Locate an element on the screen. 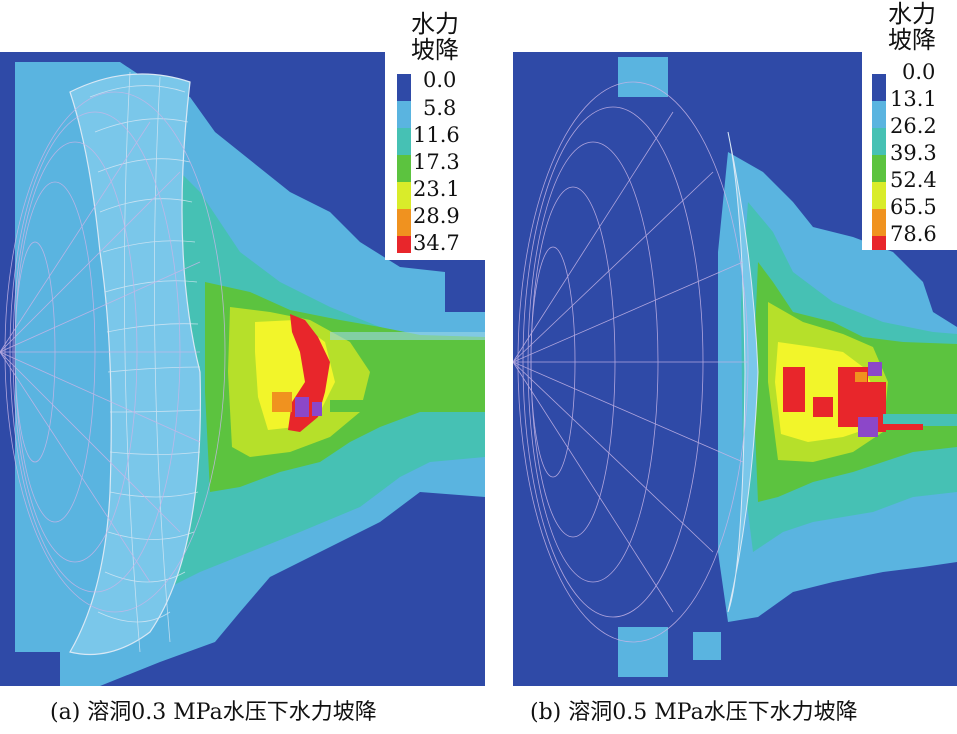  panel-a-legend-value-1: 5.8 is located at coordinates (440, 108).